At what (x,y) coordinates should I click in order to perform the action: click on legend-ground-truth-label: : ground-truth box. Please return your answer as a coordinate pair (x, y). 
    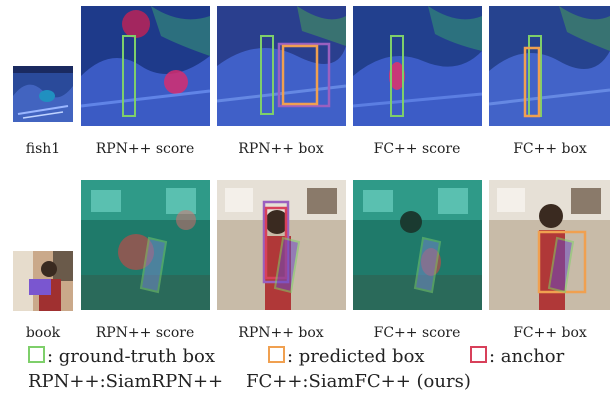
    Looking at the image, I should click on (131, 356).